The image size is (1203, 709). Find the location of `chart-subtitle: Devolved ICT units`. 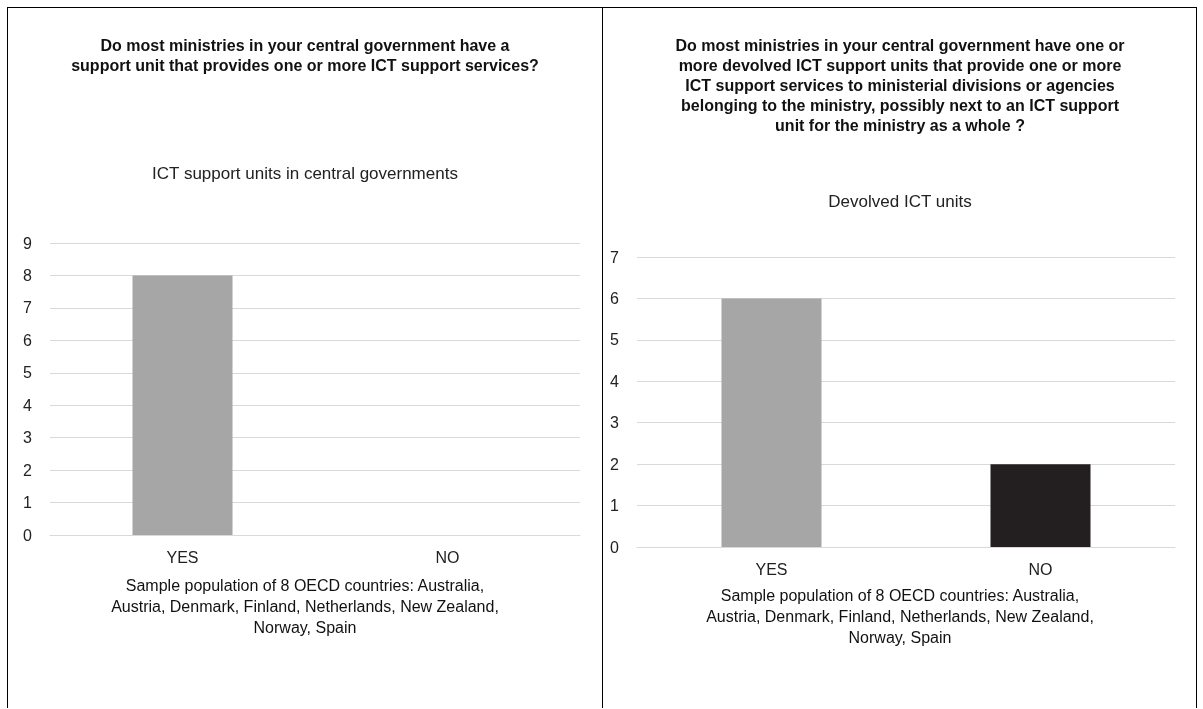

chart-subtitle: Devolved ICT units is located at coordinates (900, 201).